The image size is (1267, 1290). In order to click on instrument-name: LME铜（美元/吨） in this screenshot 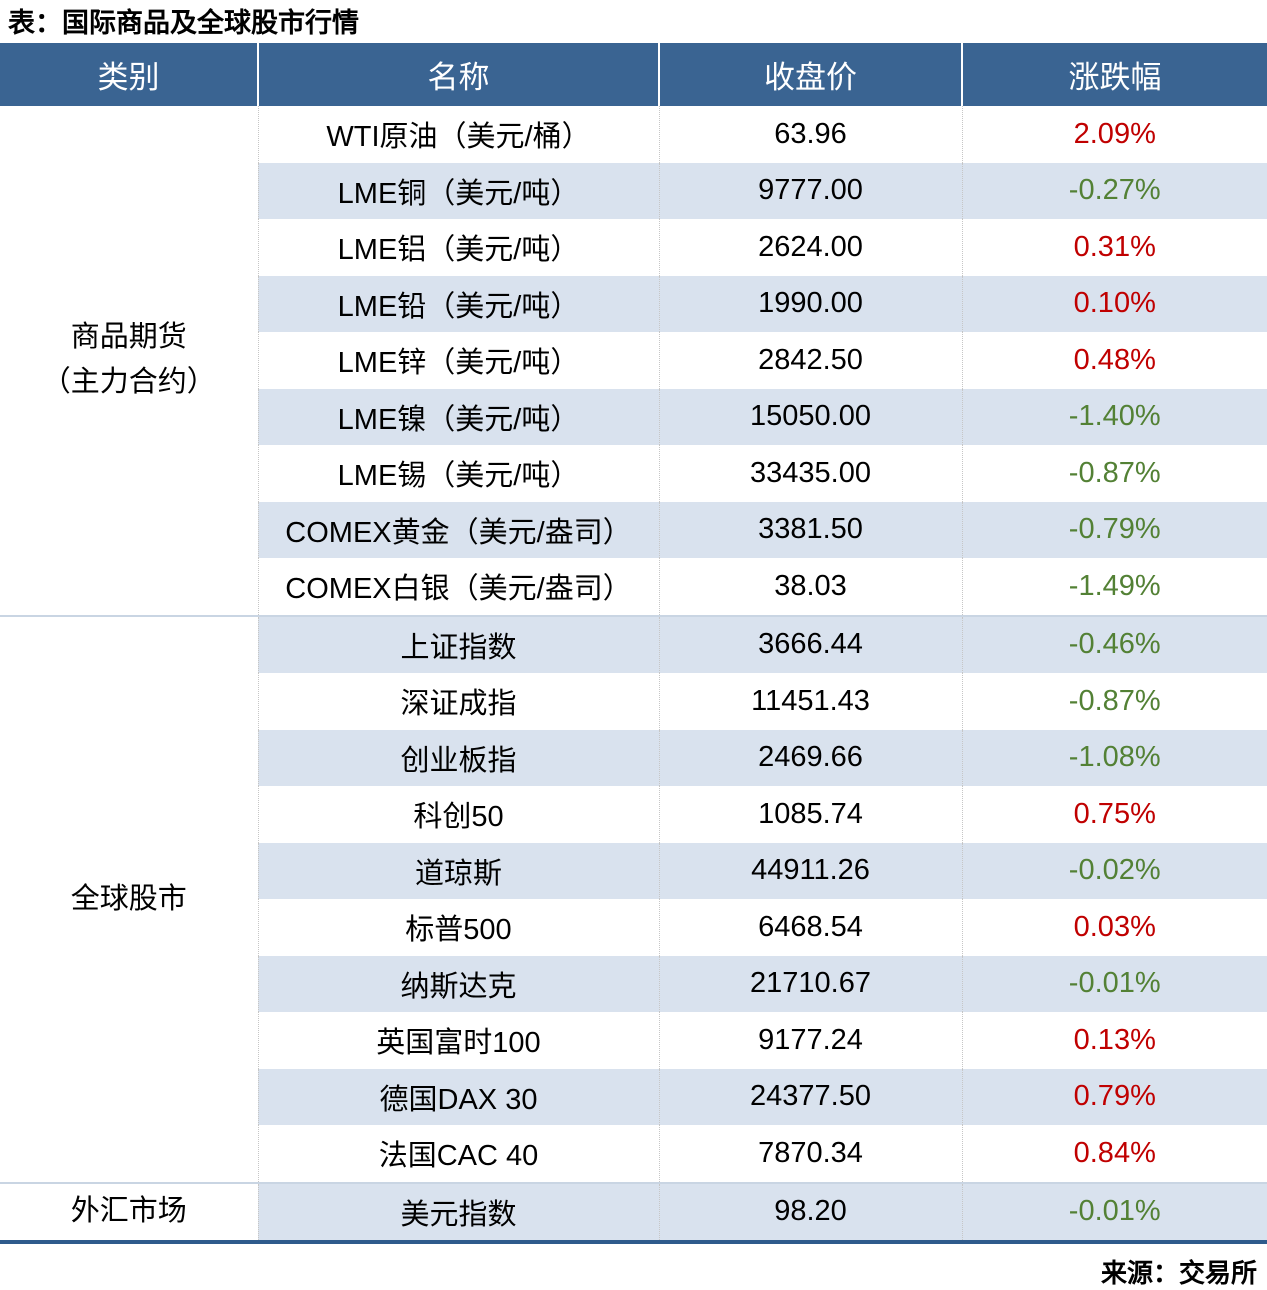, I will do `click(458, 190)`.